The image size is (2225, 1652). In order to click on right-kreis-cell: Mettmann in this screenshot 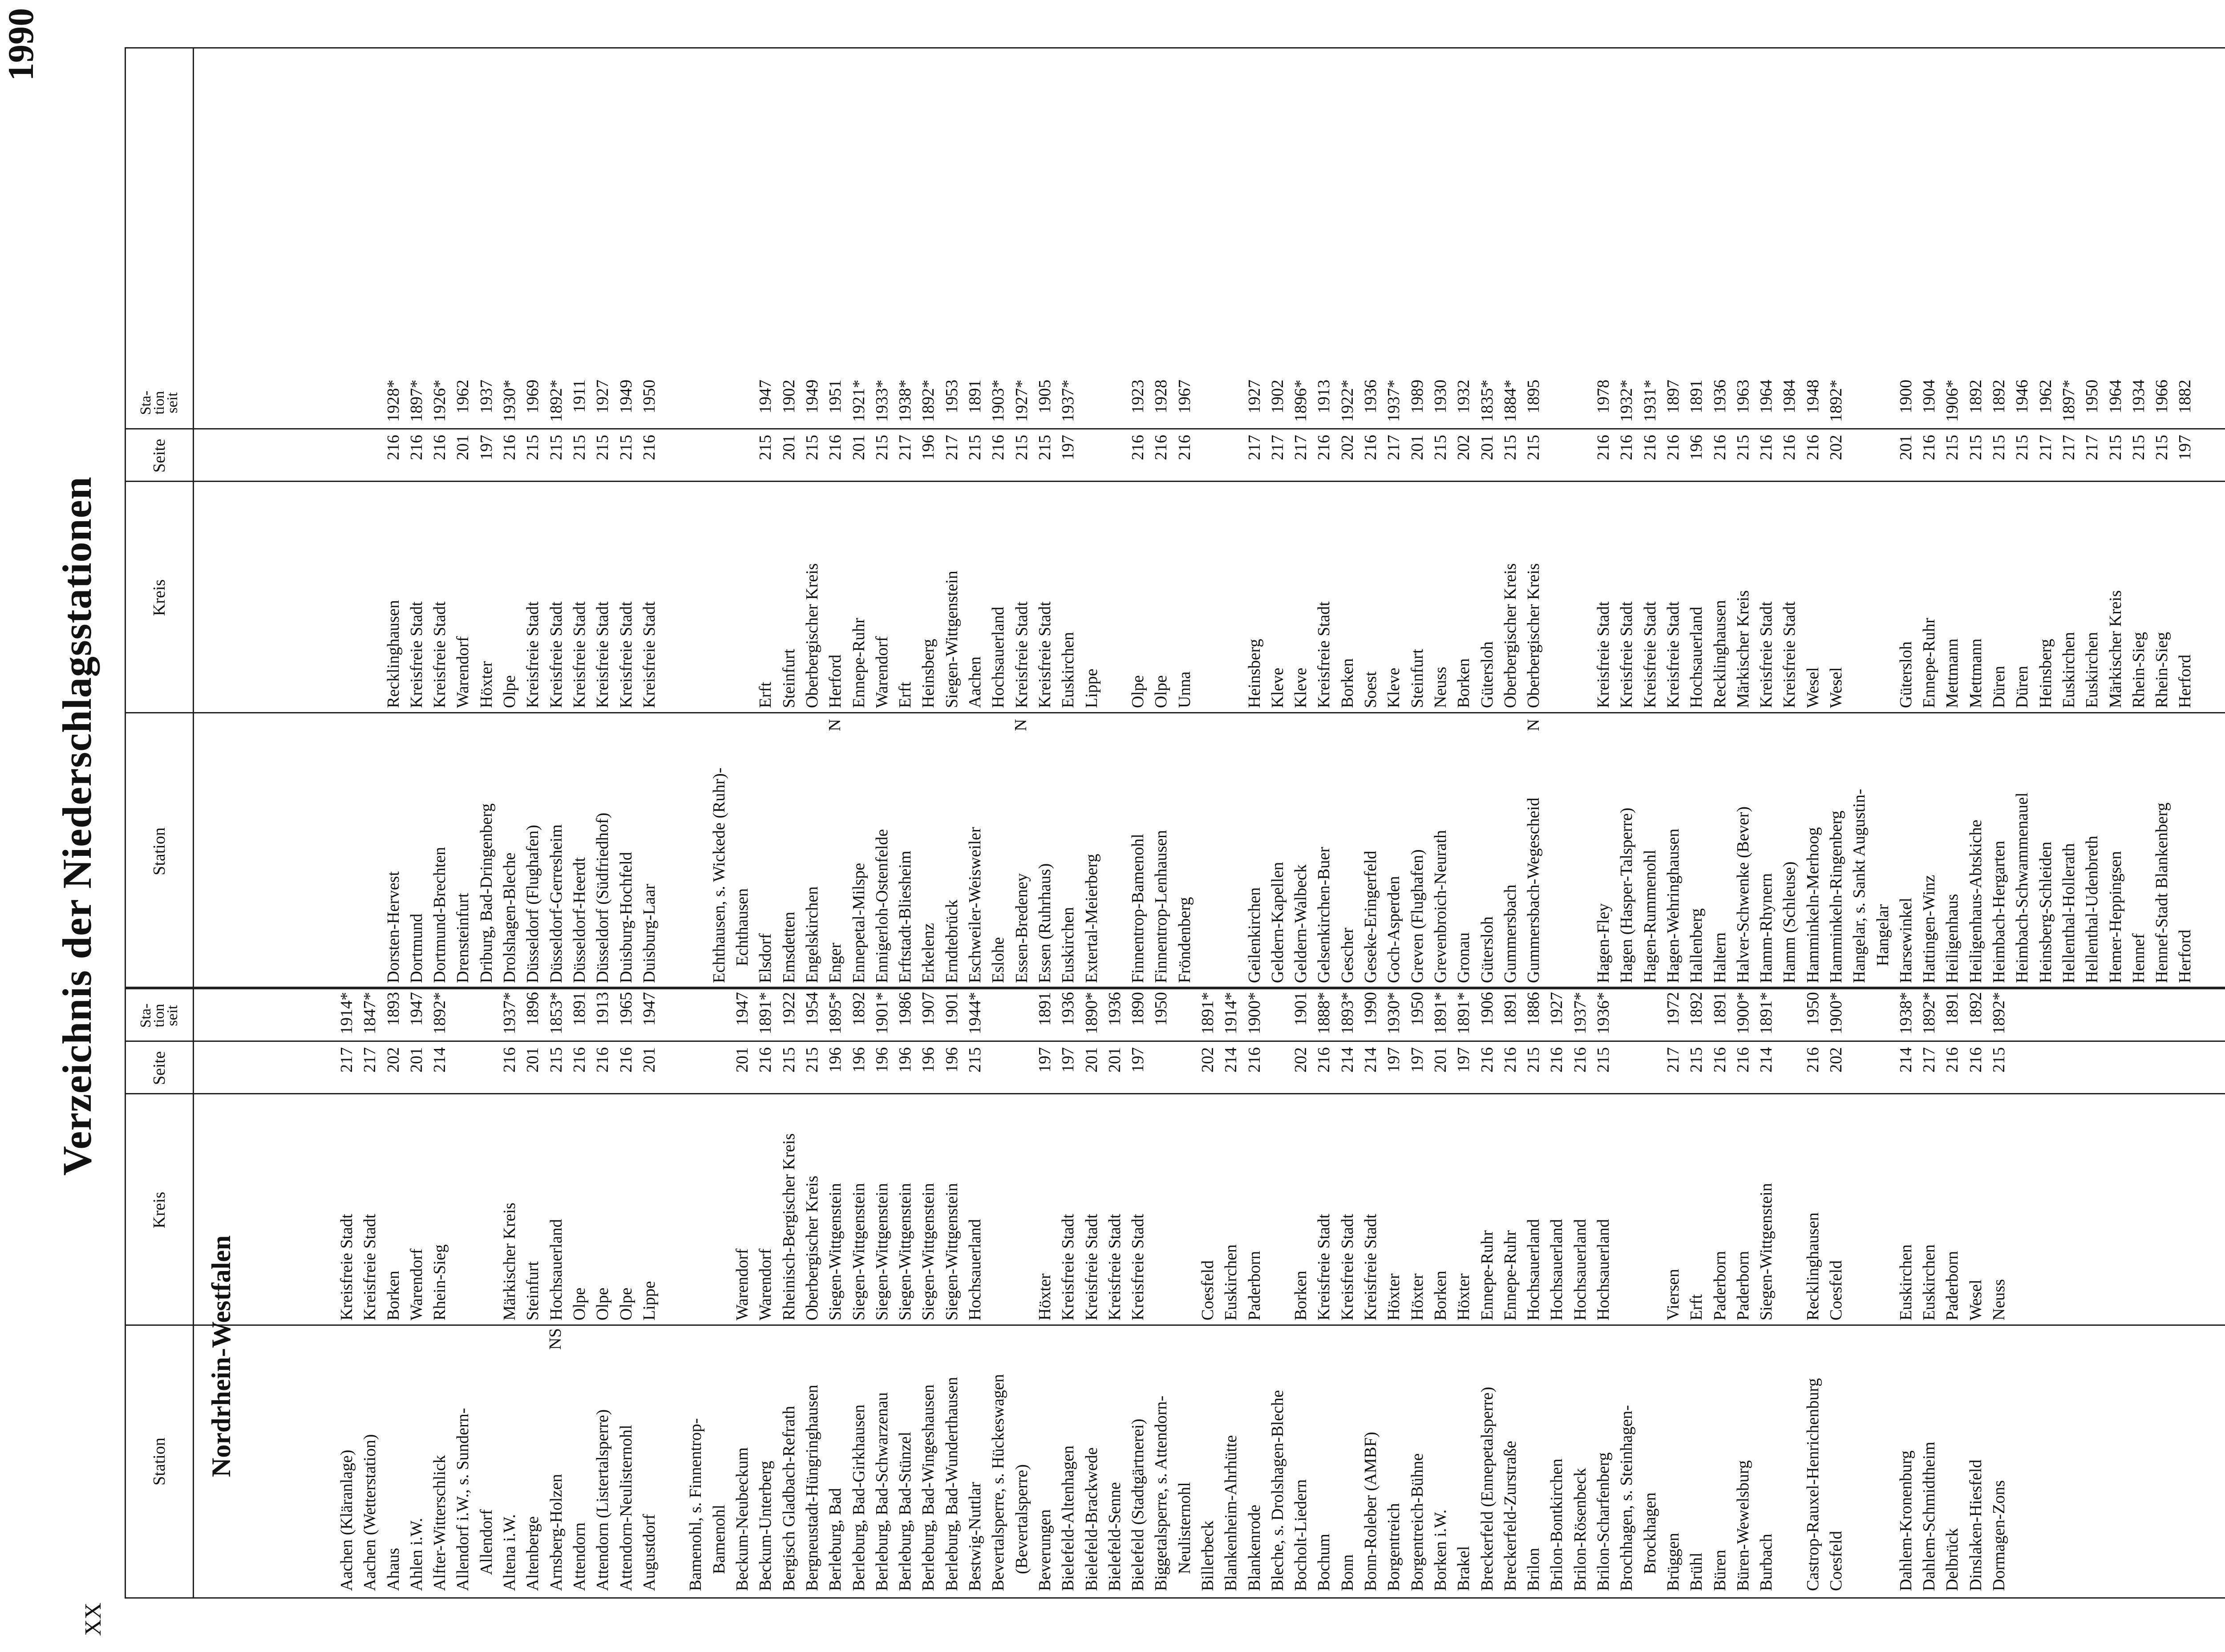, I will do `click(1976, 673)`.